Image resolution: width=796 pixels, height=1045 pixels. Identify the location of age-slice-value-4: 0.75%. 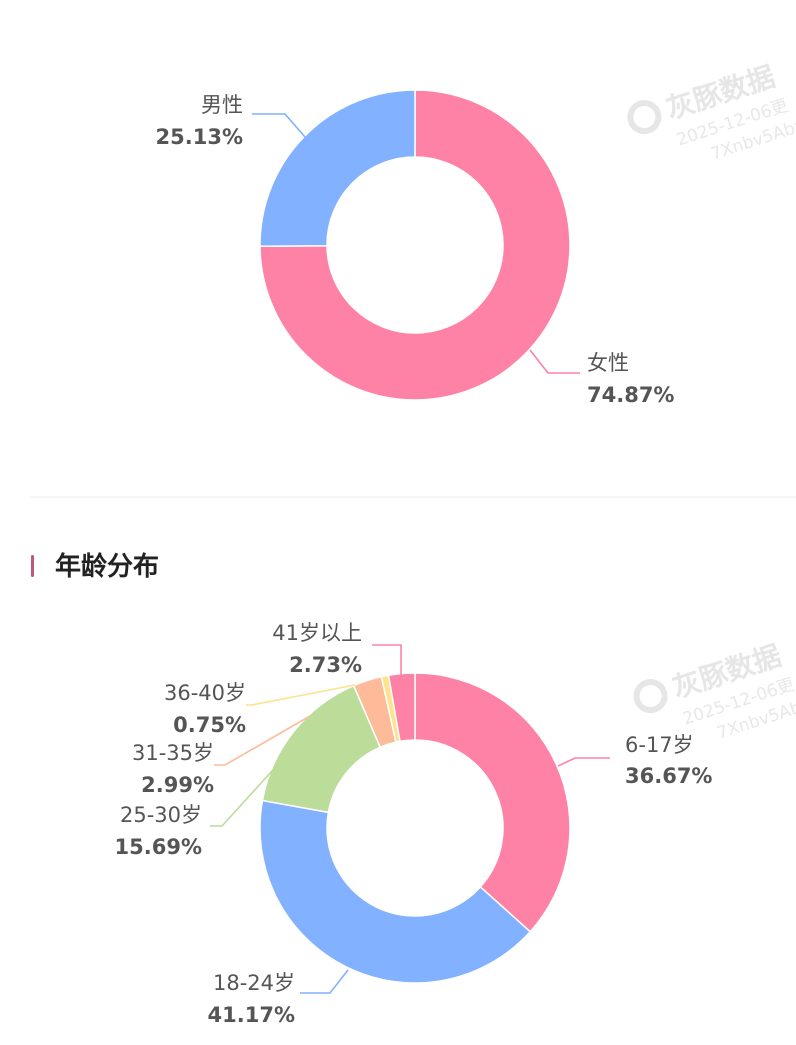
(209, 725).